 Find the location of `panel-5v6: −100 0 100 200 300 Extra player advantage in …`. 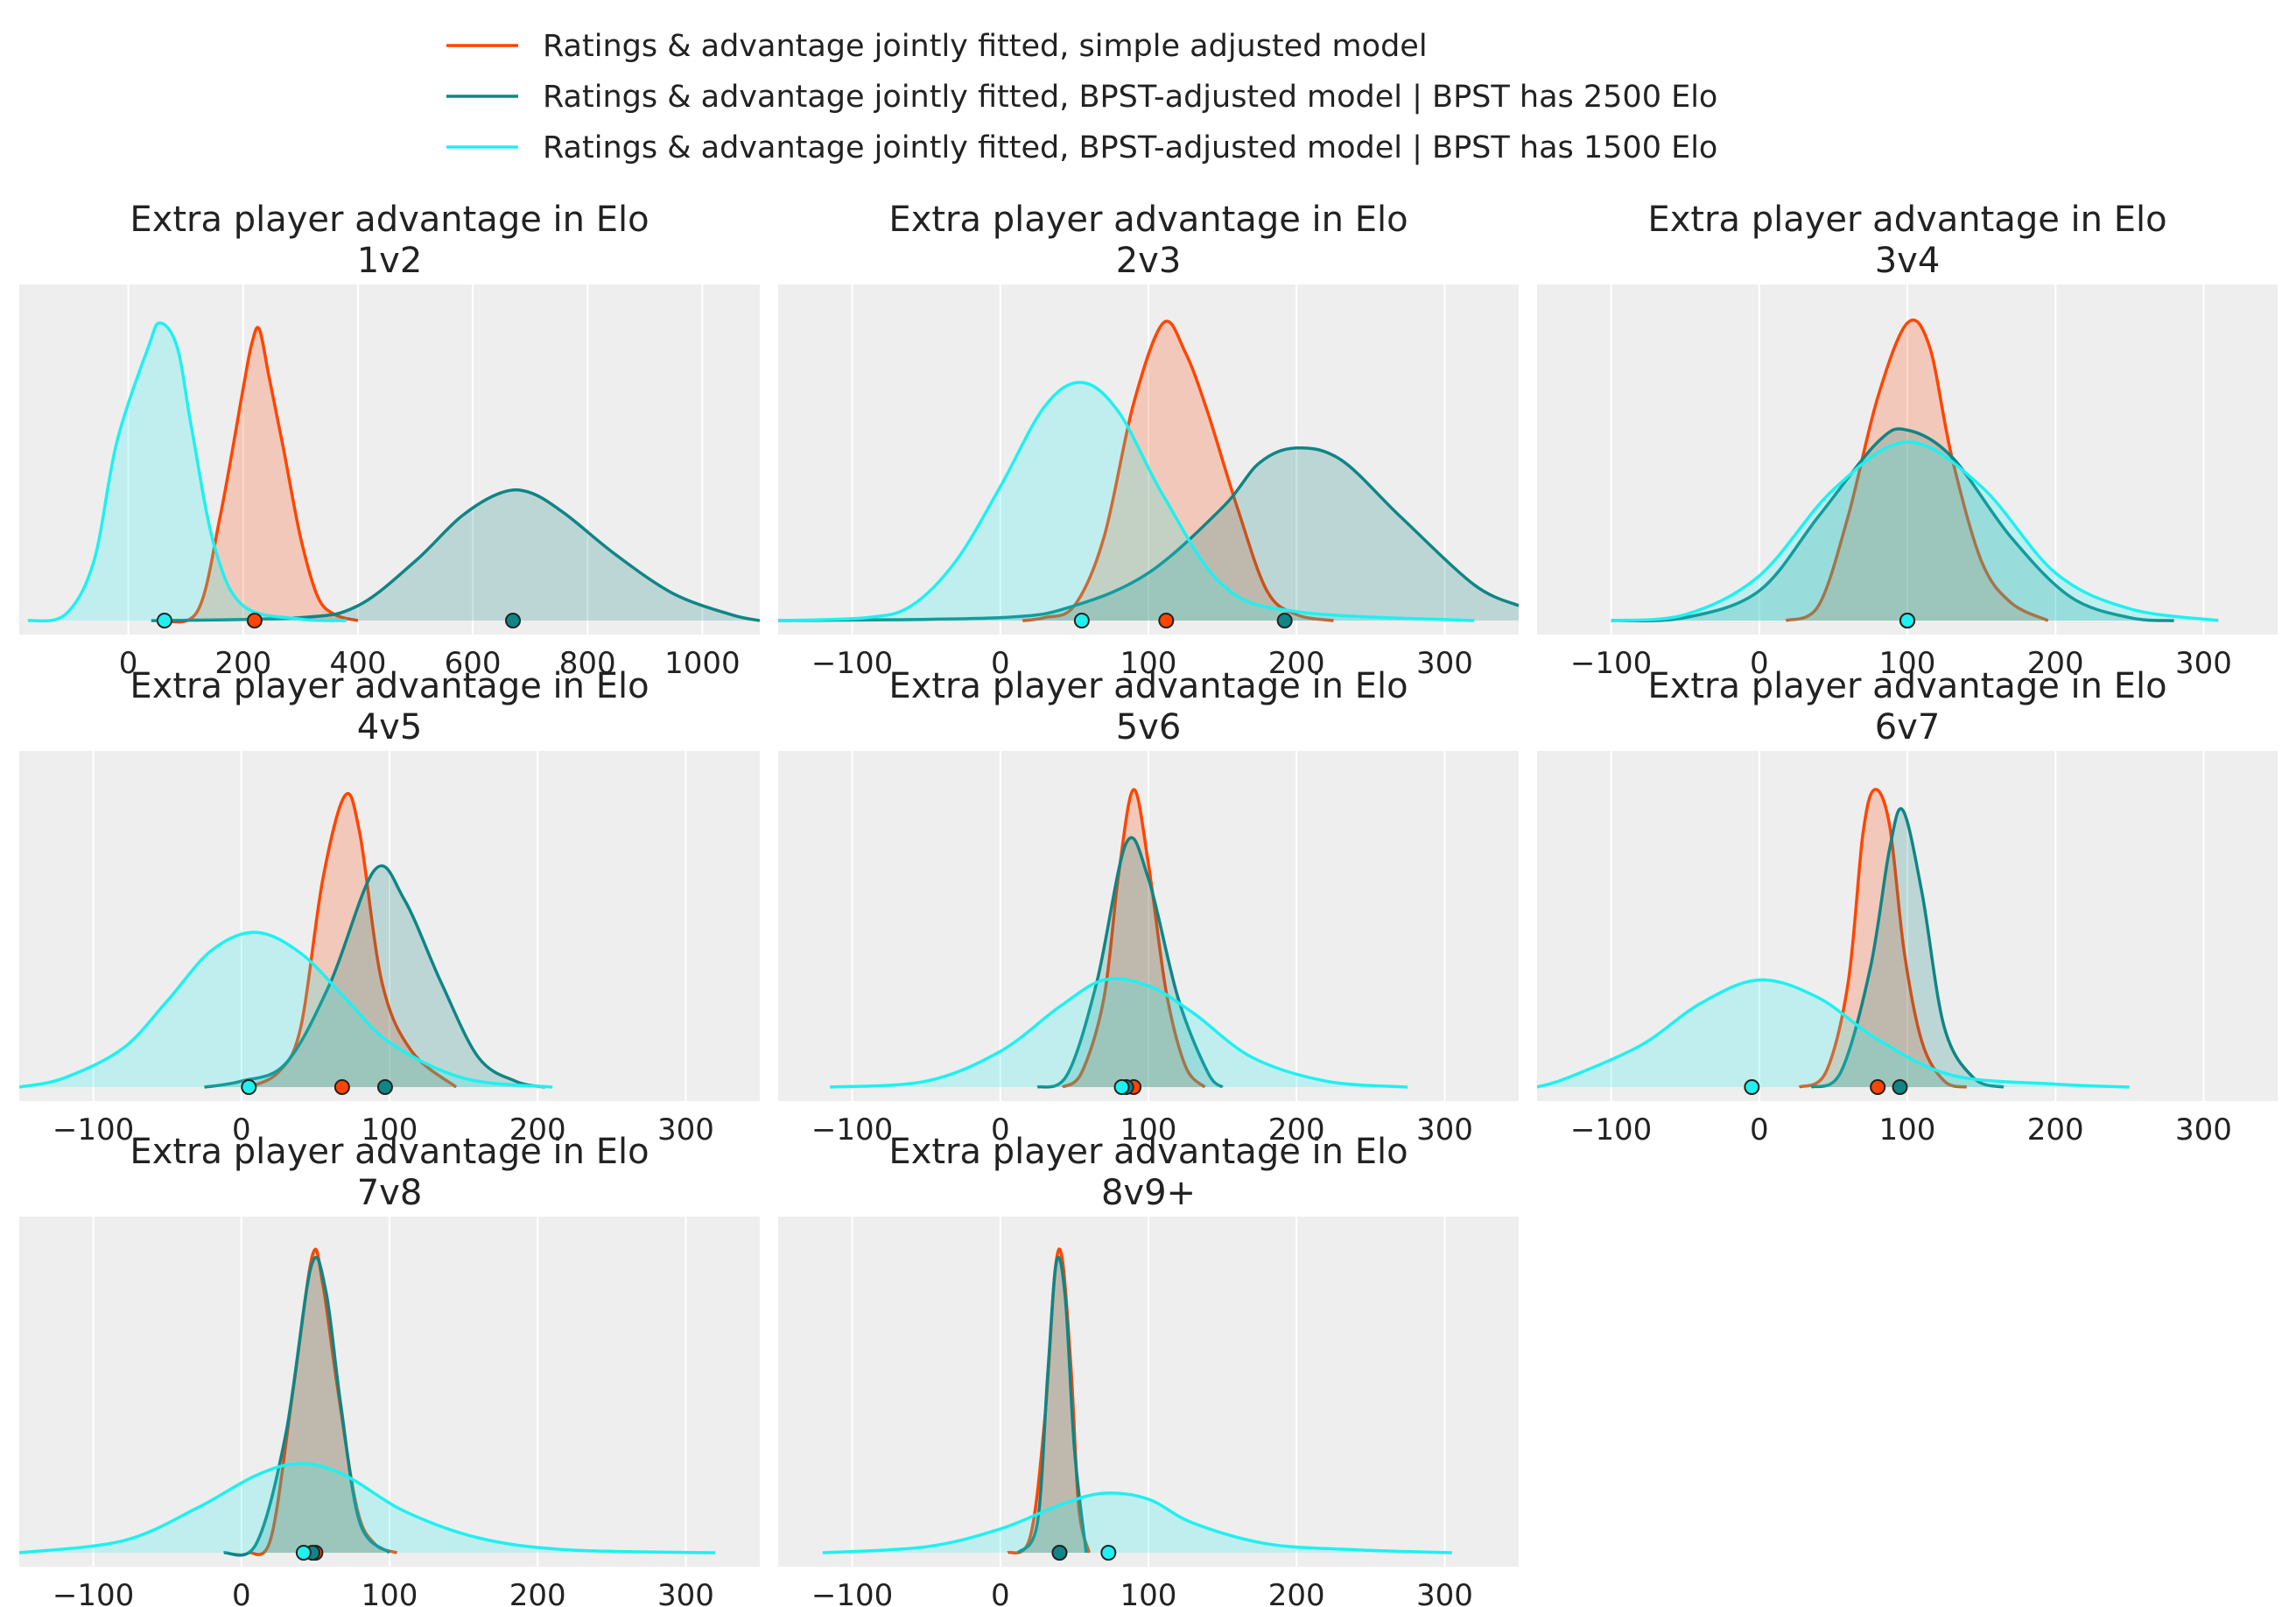

panel-5v6: −100 0 100 200 300 Extra player advantage in … is located at coordinates (1148, 906).